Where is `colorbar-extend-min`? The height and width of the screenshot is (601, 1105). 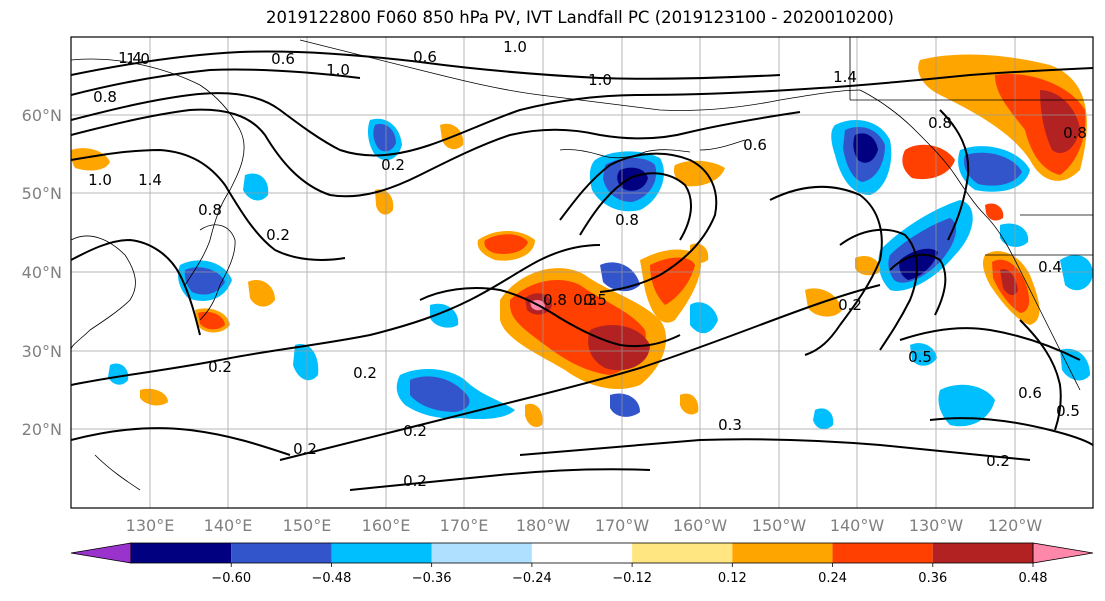
colorbar-extend-min is located at coordinates (101, 553).